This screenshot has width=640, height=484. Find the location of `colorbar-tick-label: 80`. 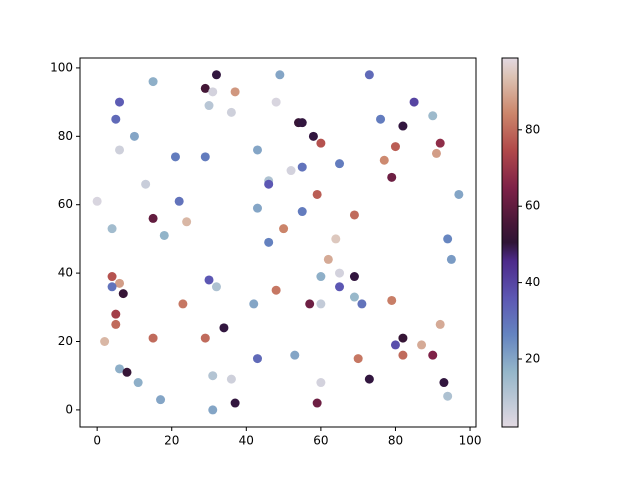

colorbar-tick-label: 80 is located at coordinates (532, 129).